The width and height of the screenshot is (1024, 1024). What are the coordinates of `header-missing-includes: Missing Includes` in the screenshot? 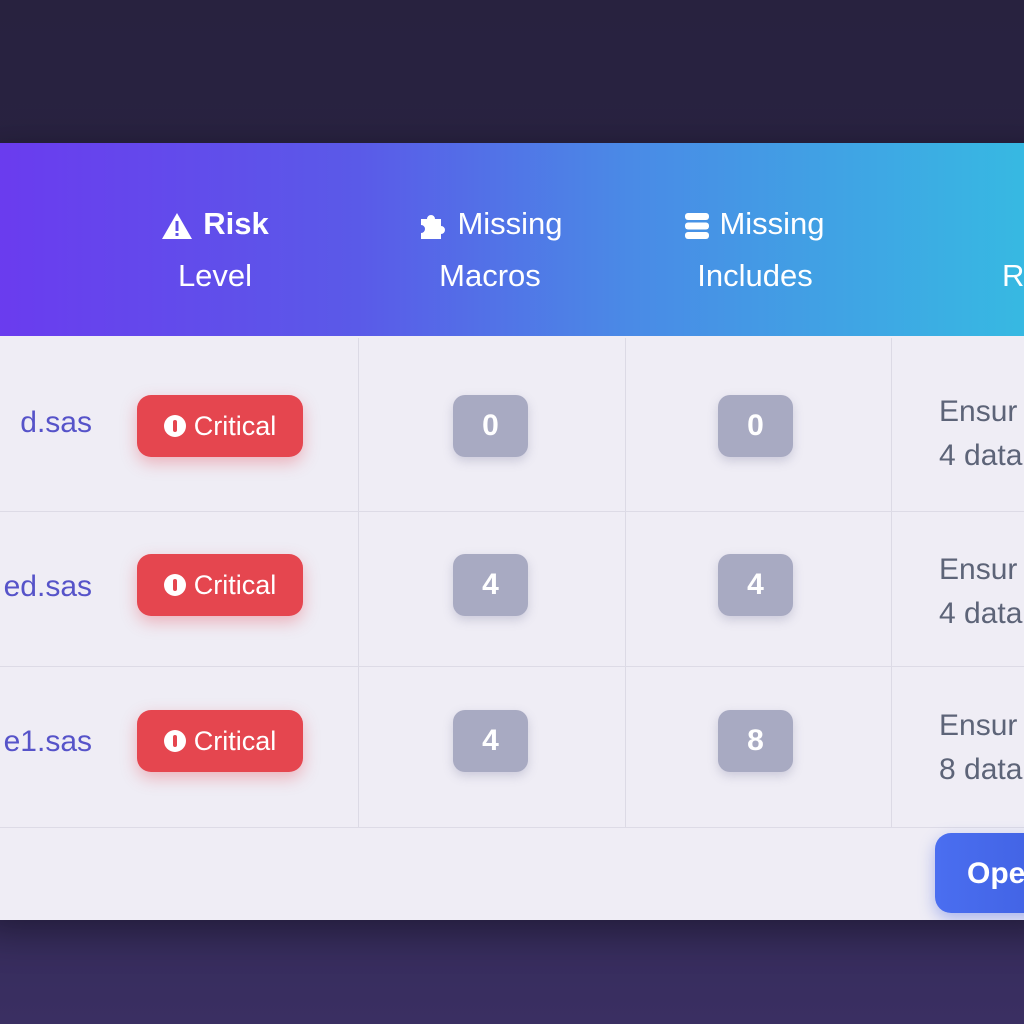 It's located at (755, 250).